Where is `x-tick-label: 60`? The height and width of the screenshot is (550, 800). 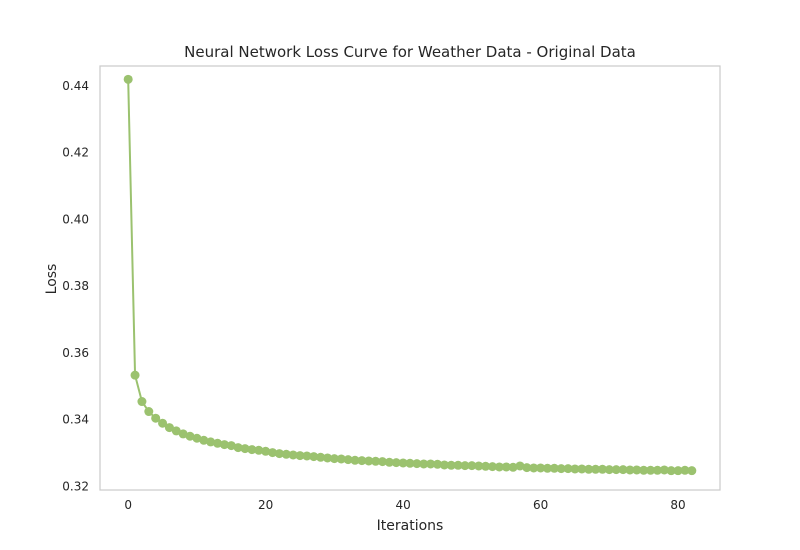 x-tick-label: 60 is located at coordinates (540, 505).